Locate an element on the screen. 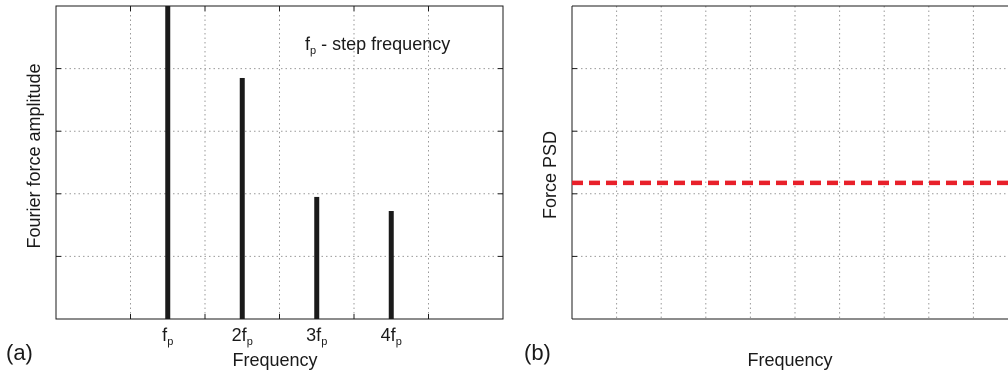 Image resolution: width=1008 pixels, height=376 pixels. panel-b-ylabel: Force PSD is located at coordinates (550, 175).